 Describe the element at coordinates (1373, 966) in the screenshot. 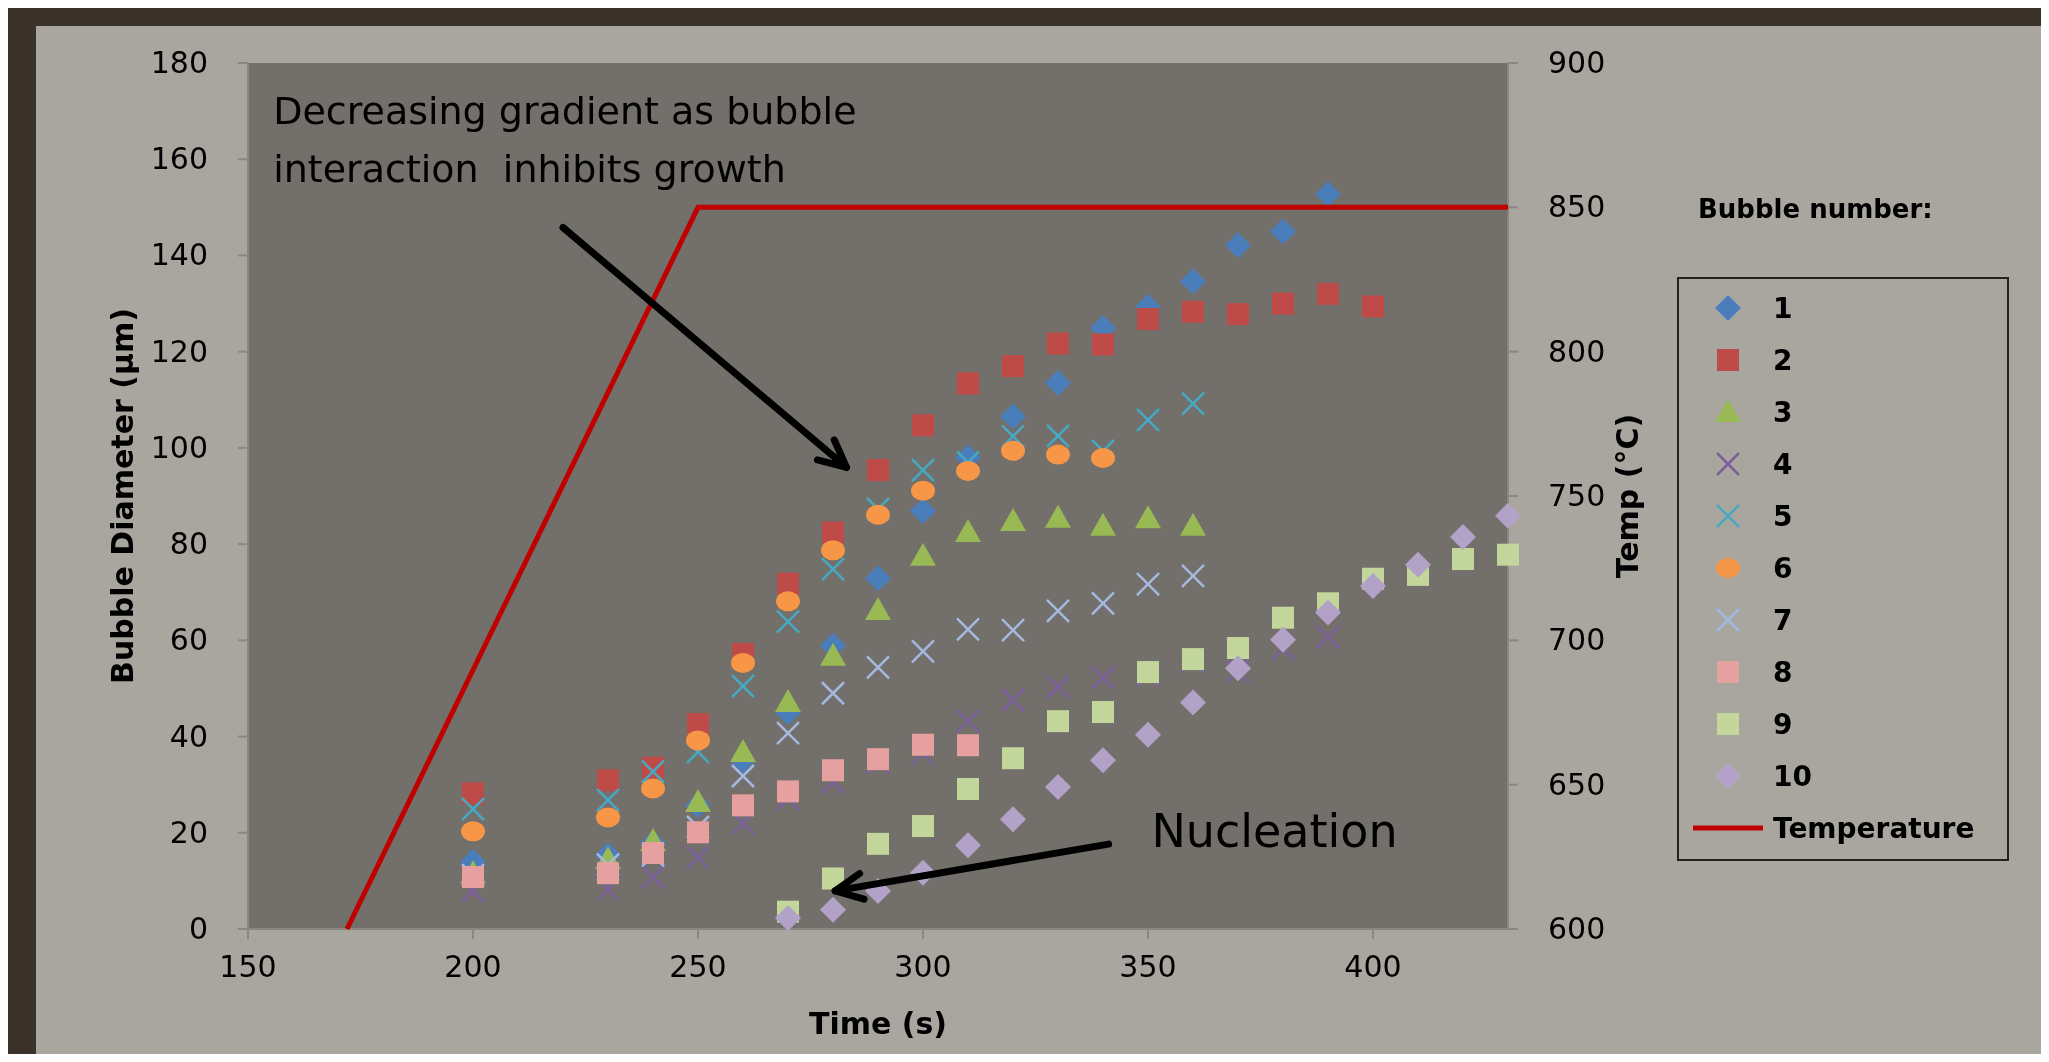

I see `x-tick-label: 400` at that location.